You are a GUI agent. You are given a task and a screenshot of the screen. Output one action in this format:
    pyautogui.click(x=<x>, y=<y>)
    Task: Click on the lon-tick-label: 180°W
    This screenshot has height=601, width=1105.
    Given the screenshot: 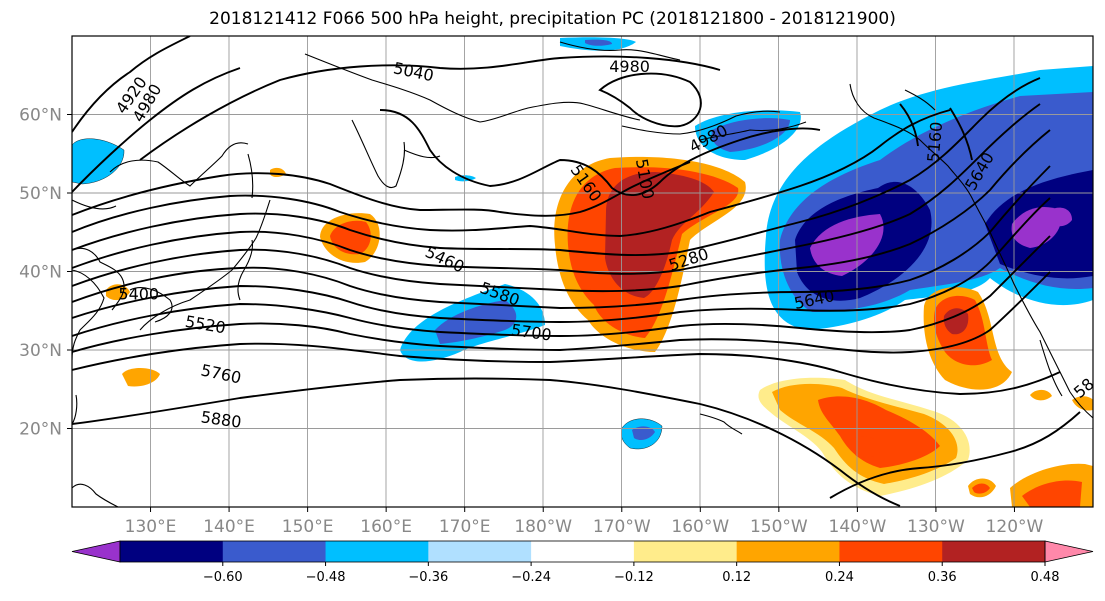 What is the action you would take?
    pyautogui.click(x=543, y=527)
    